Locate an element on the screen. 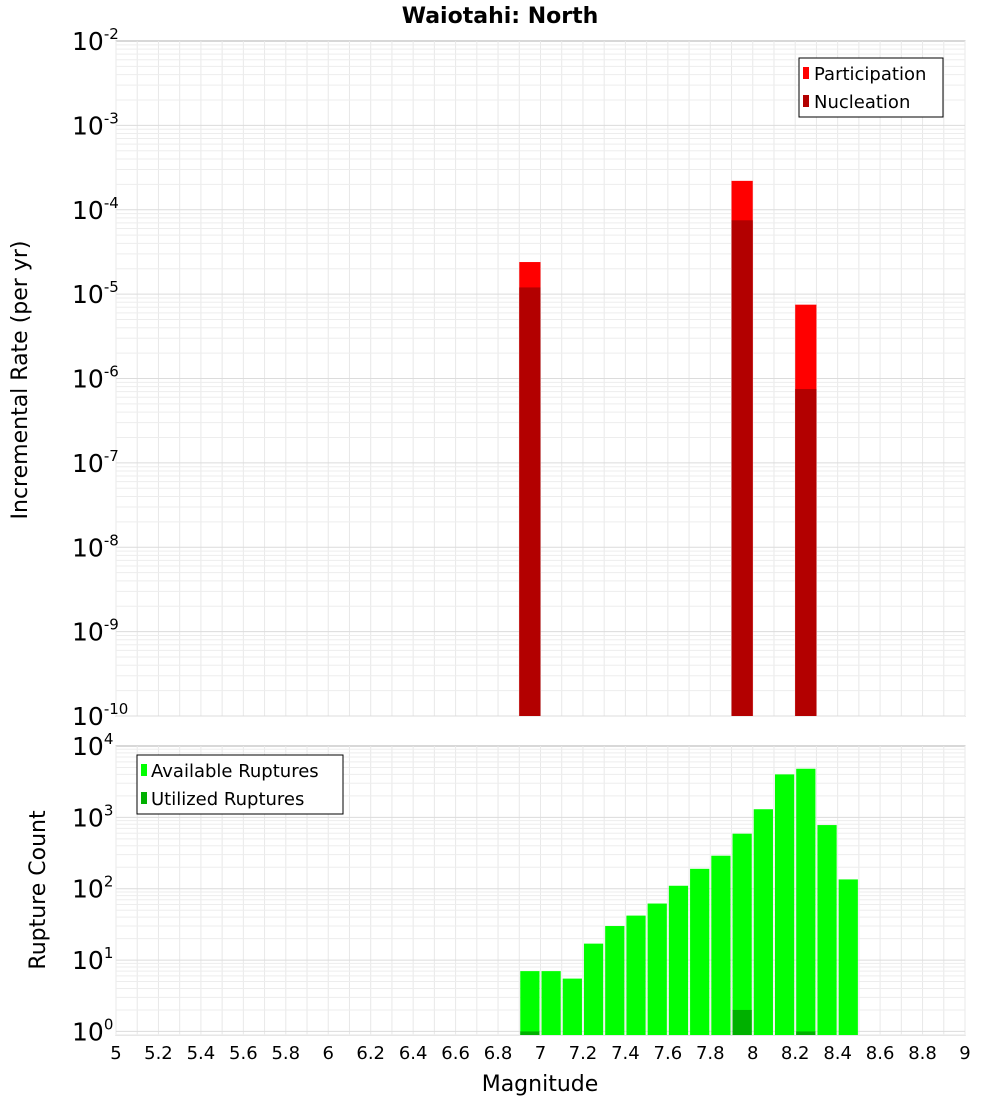 Image resolution: width=1000 pixels, height=1100 pixels. y-tick-label: 10⁻¹⁰ is located at coordinates (100, 715).